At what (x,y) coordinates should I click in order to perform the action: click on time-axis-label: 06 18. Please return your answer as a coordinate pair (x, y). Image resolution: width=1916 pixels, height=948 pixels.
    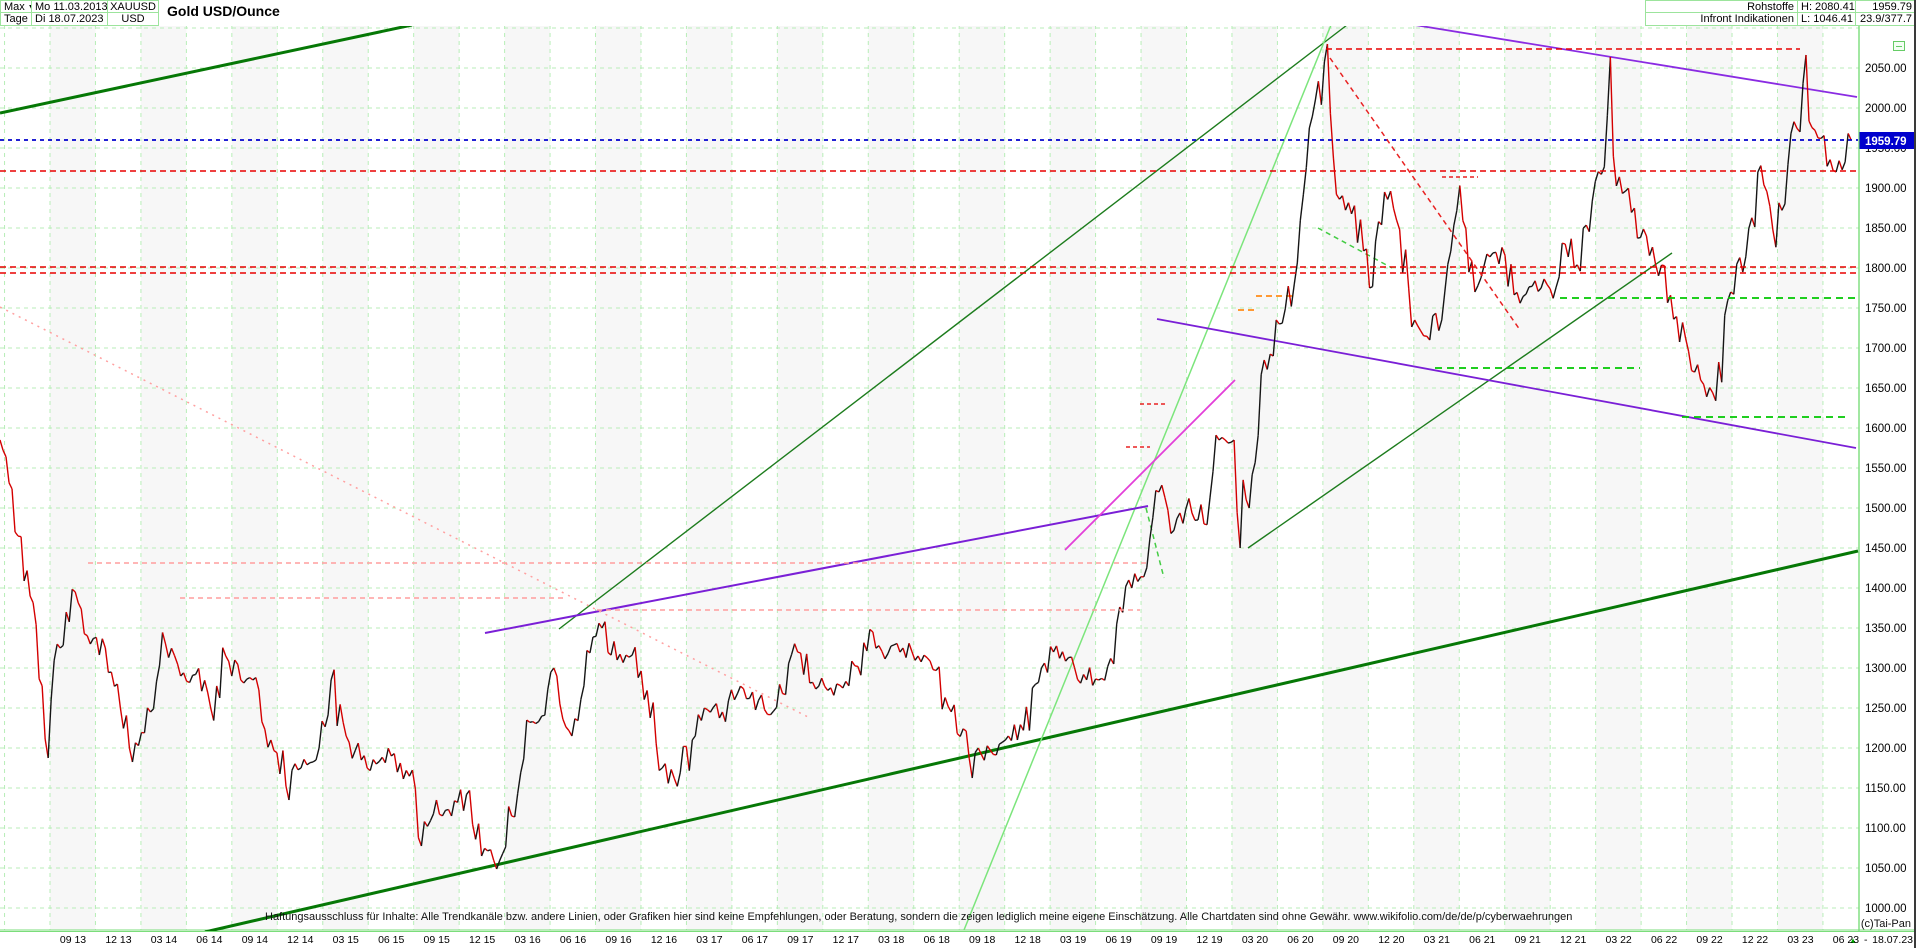
    Looking at the image, I should click on (936, 940).